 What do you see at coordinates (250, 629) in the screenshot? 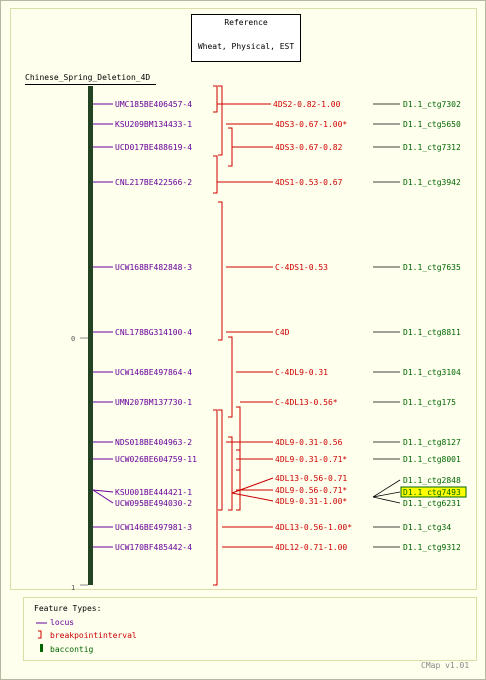
I see `legend` at bounding box center [250, 629].